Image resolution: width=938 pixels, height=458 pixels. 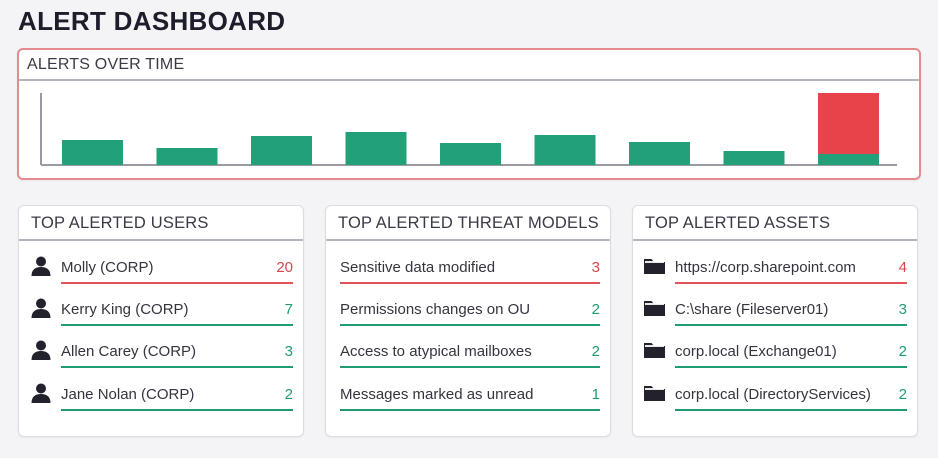 I want to click on list-item: C:\share (Fileserver01) 3, so click(x=791, y=310).